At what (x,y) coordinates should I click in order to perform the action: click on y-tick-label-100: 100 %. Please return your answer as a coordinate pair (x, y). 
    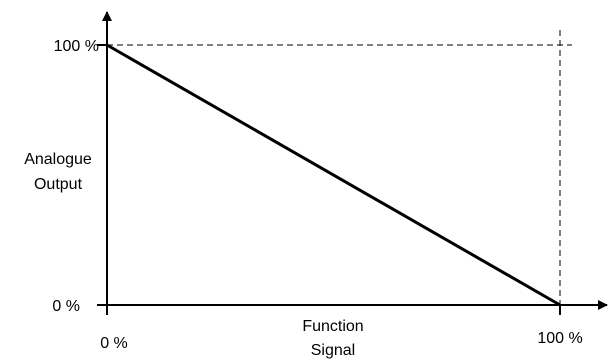
    Looking at the image, I should click on (76, 46).